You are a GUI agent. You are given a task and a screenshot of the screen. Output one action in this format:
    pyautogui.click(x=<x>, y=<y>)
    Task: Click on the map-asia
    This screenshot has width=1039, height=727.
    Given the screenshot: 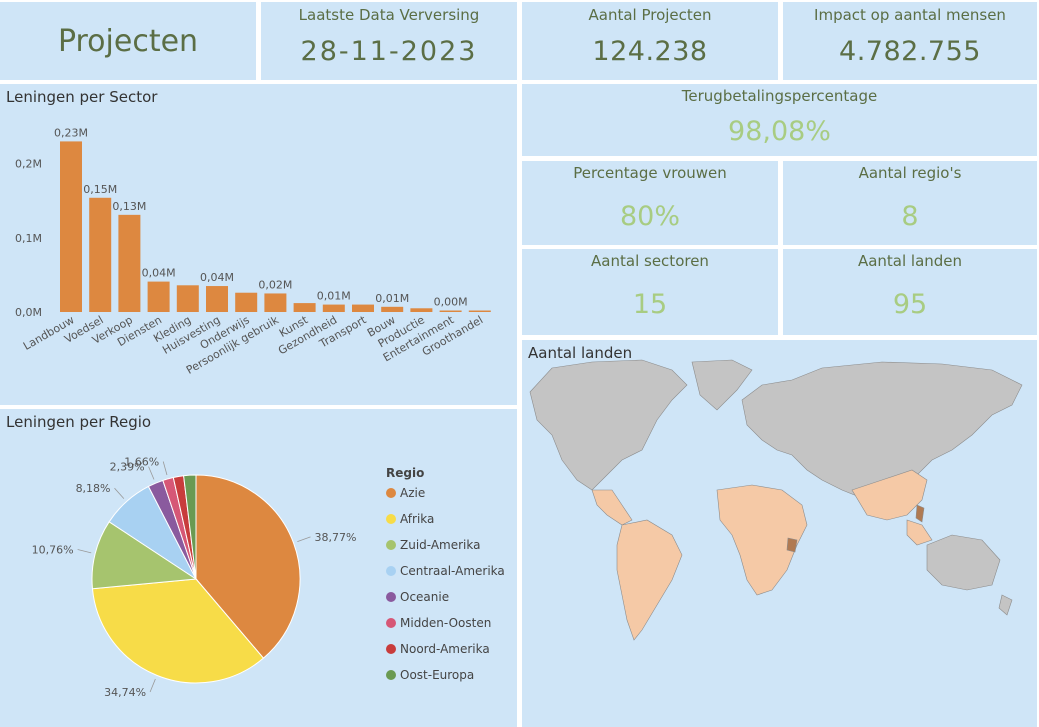 What is the action you would take?
    pyautogui.click(x=889, y=495)
    